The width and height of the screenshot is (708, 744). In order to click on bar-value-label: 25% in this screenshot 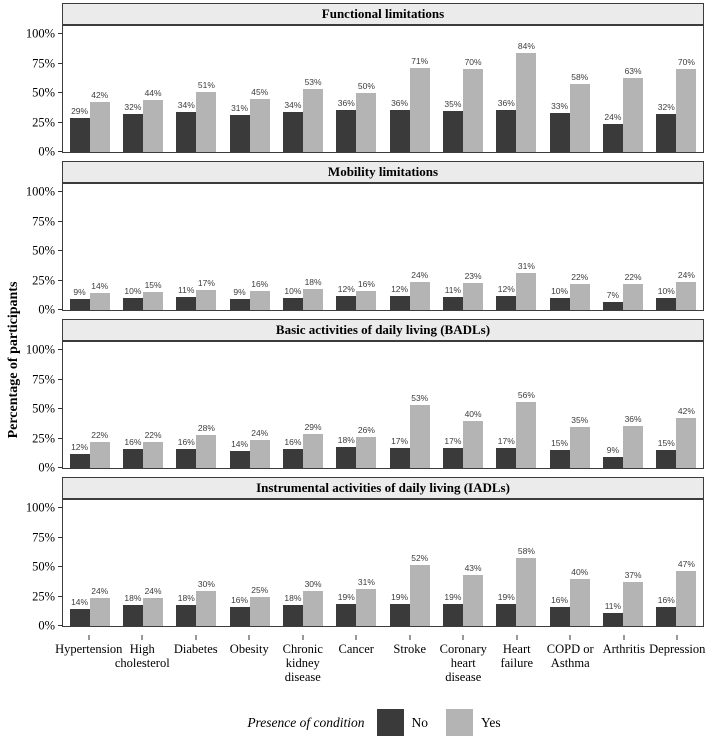, I will do `click(260, 589)`.